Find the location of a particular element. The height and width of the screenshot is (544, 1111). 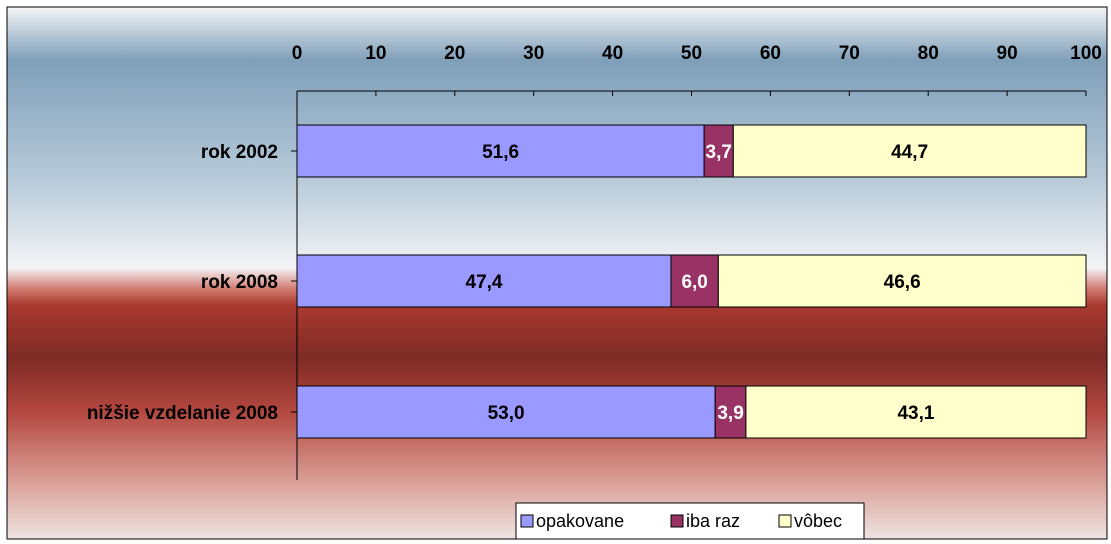

category-label: rok 2002 is located at coordinates (239, 152).